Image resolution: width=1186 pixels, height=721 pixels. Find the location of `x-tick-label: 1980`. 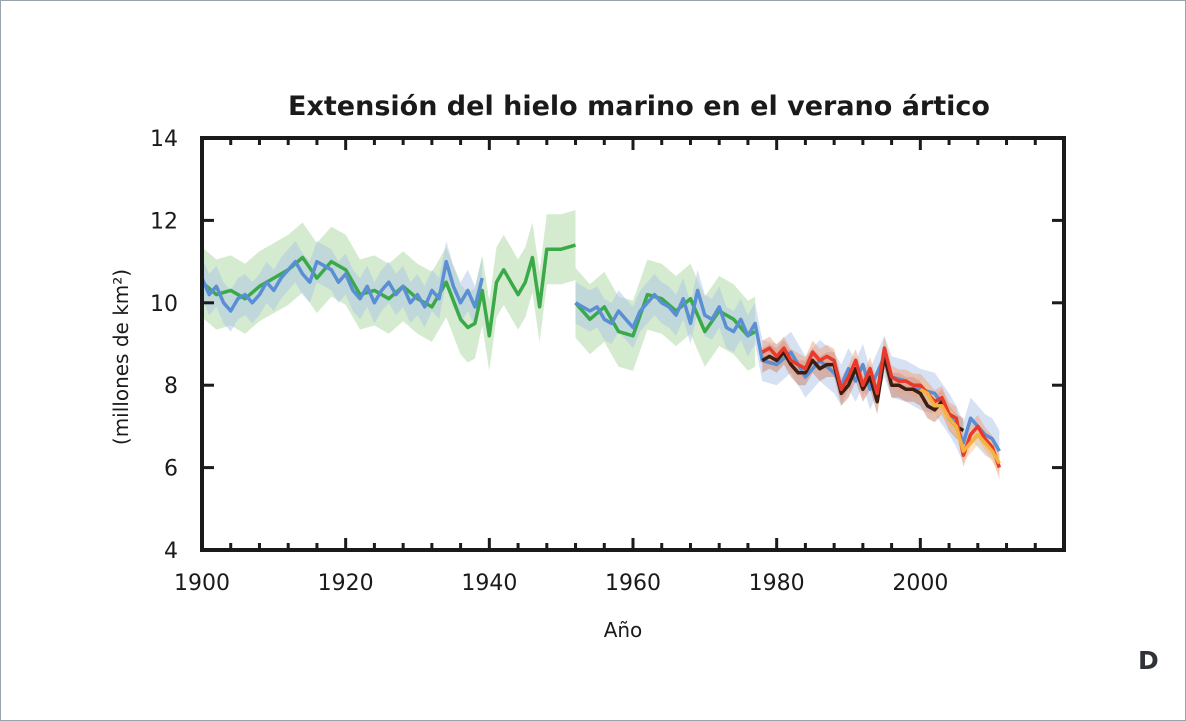

x-tick-label: 1980 is located at coordinates (777, 583).